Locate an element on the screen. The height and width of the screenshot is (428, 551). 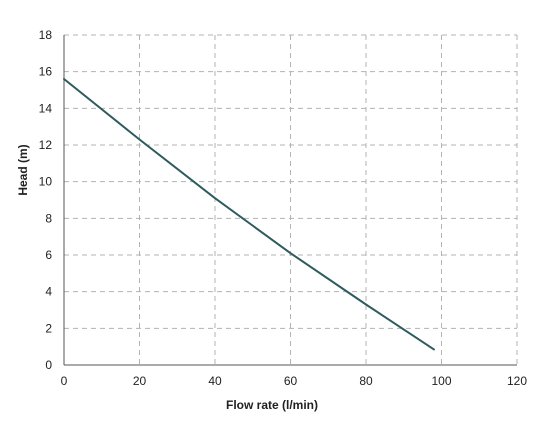
y-tick-label: 14 is located at coordinates (46, 108).